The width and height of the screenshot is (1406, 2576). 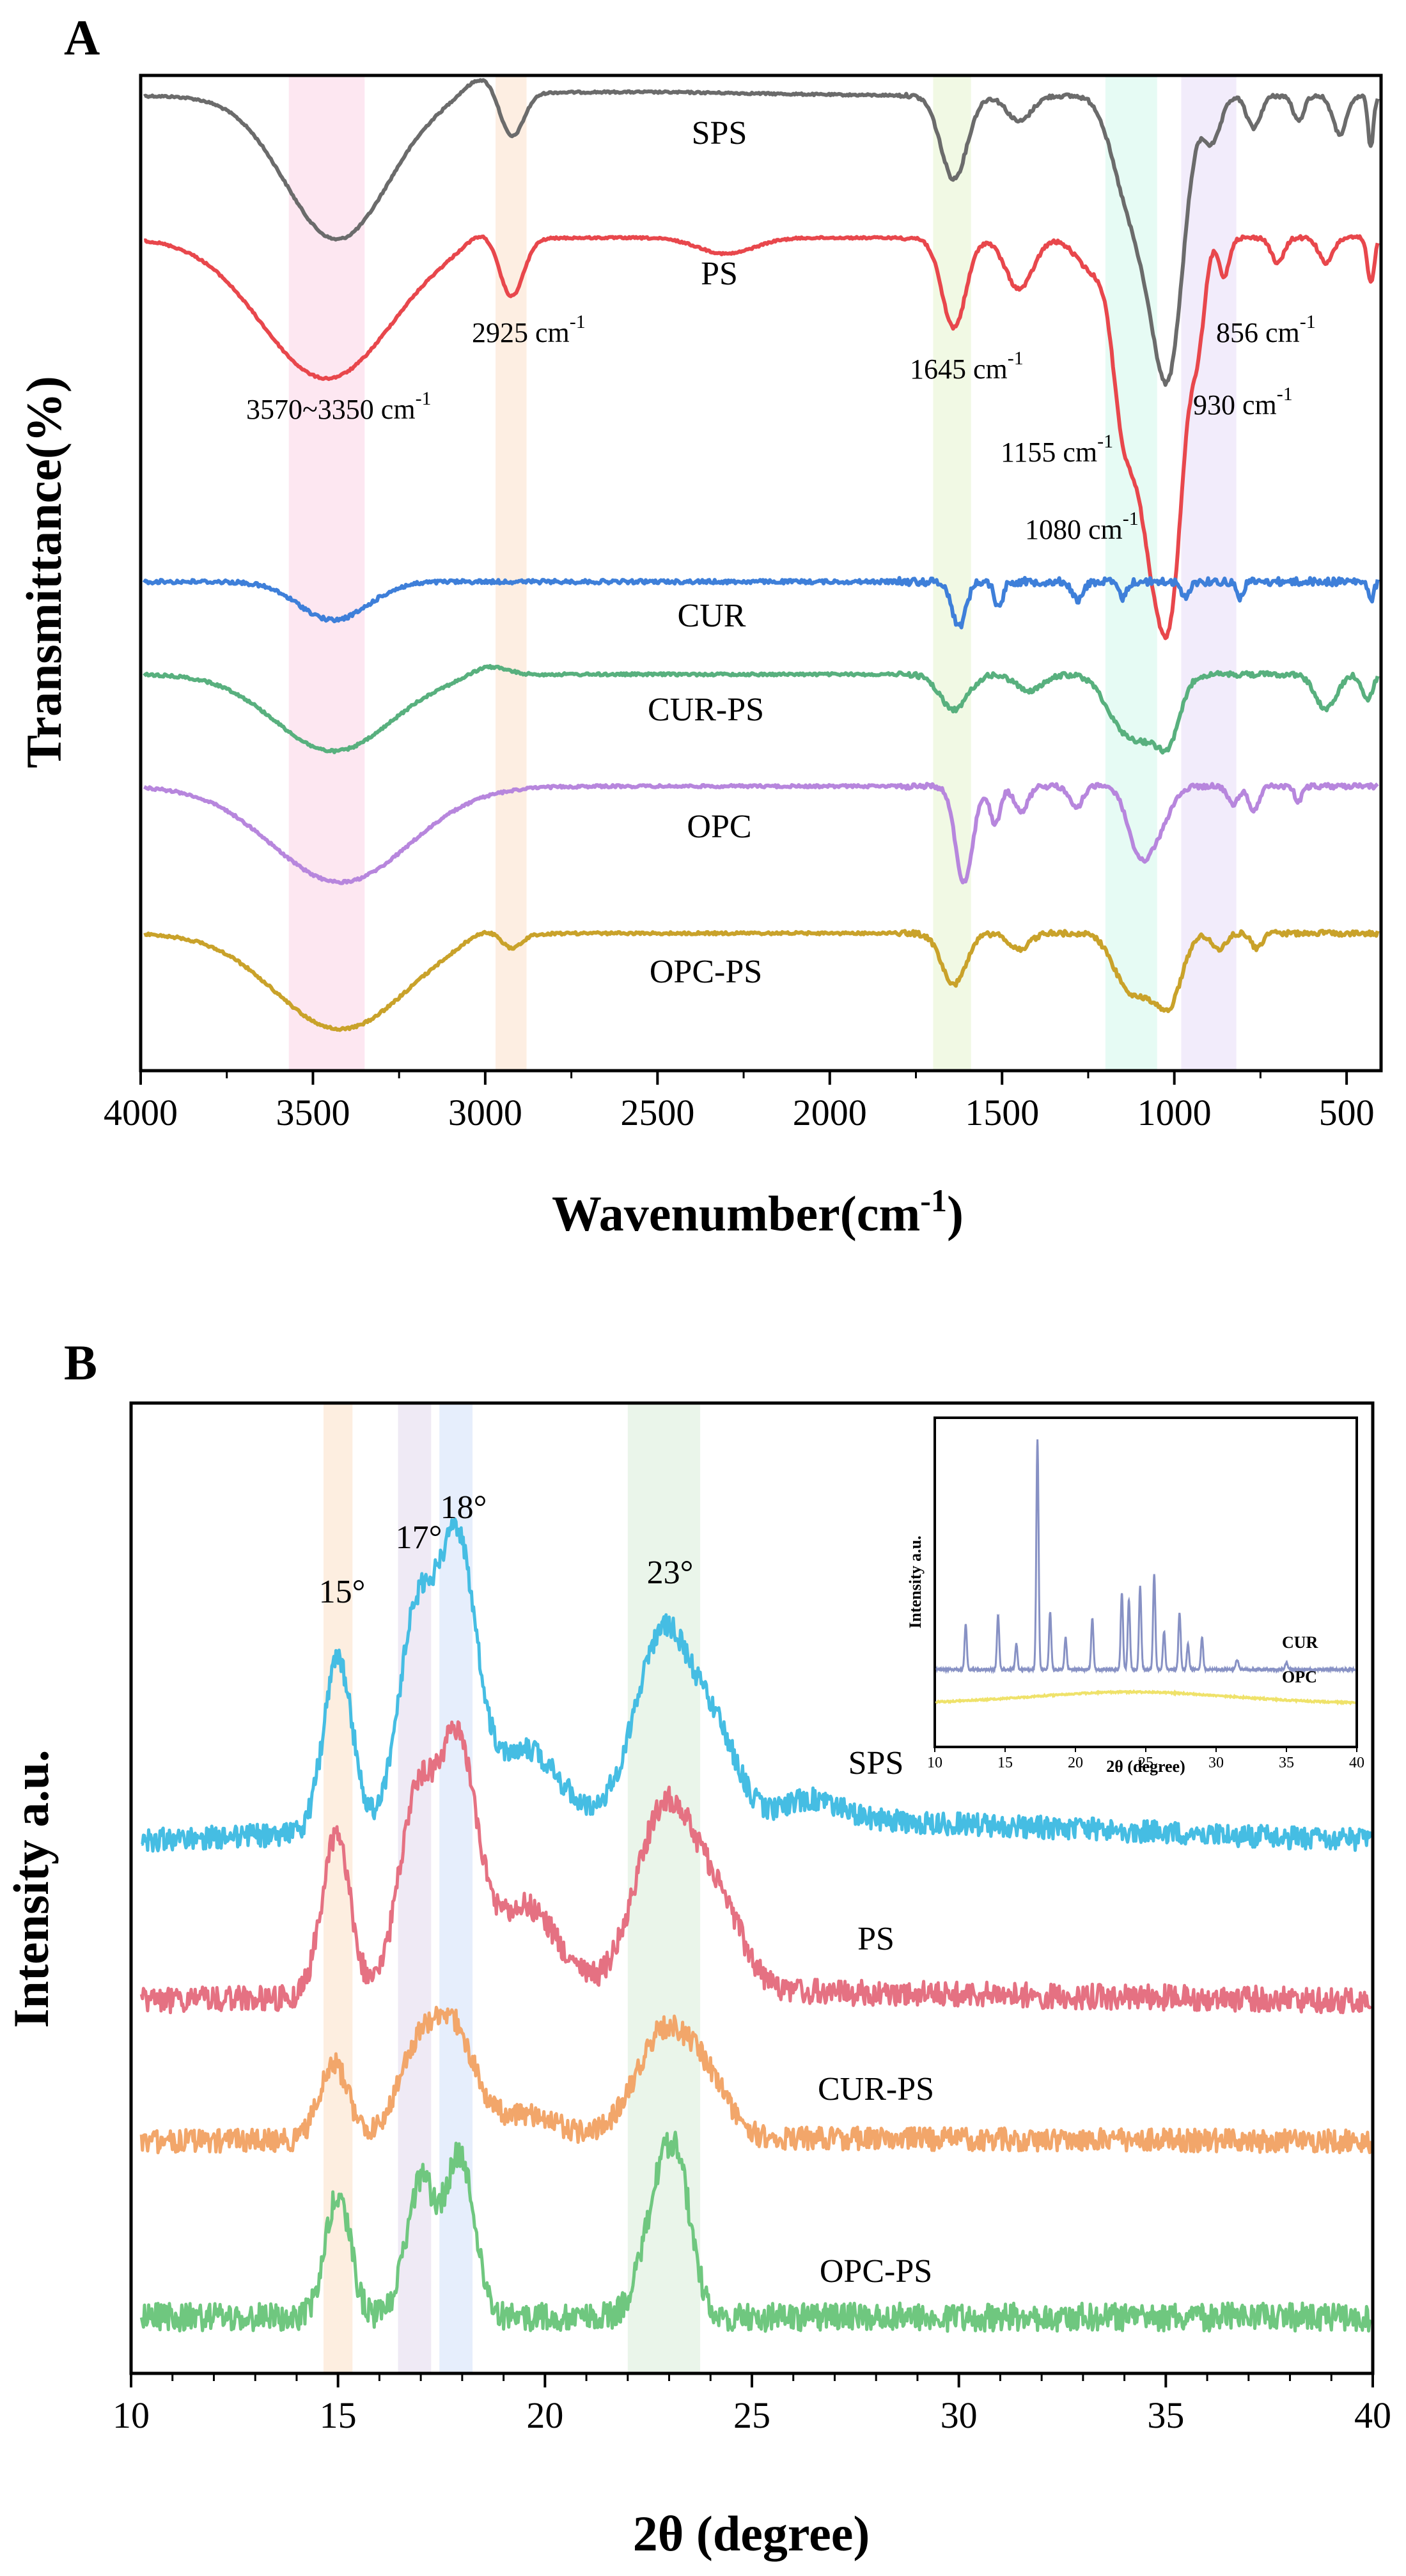 I want to click on xrd-tick-label-10: 10, so click(x=131, y=2415).